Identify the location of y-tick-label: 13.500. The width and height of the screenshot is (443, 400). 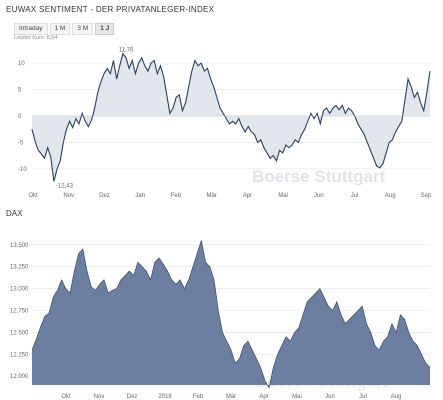
(19, 246).